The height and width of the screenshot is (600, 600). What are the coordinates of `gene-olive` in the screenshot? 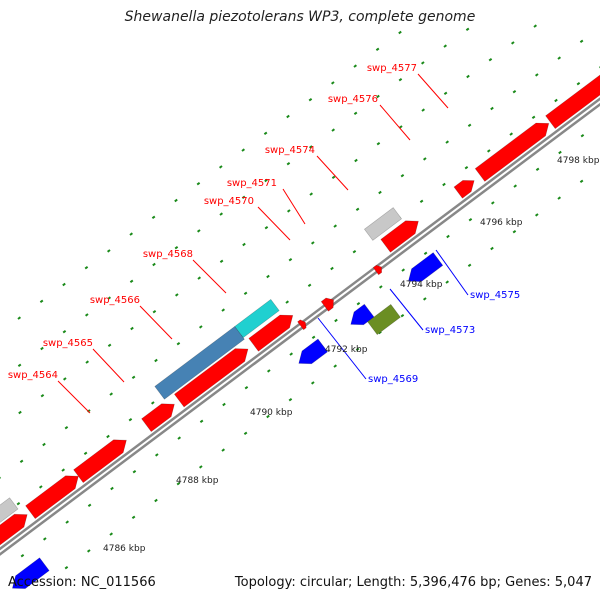 It's located at (384, 319).